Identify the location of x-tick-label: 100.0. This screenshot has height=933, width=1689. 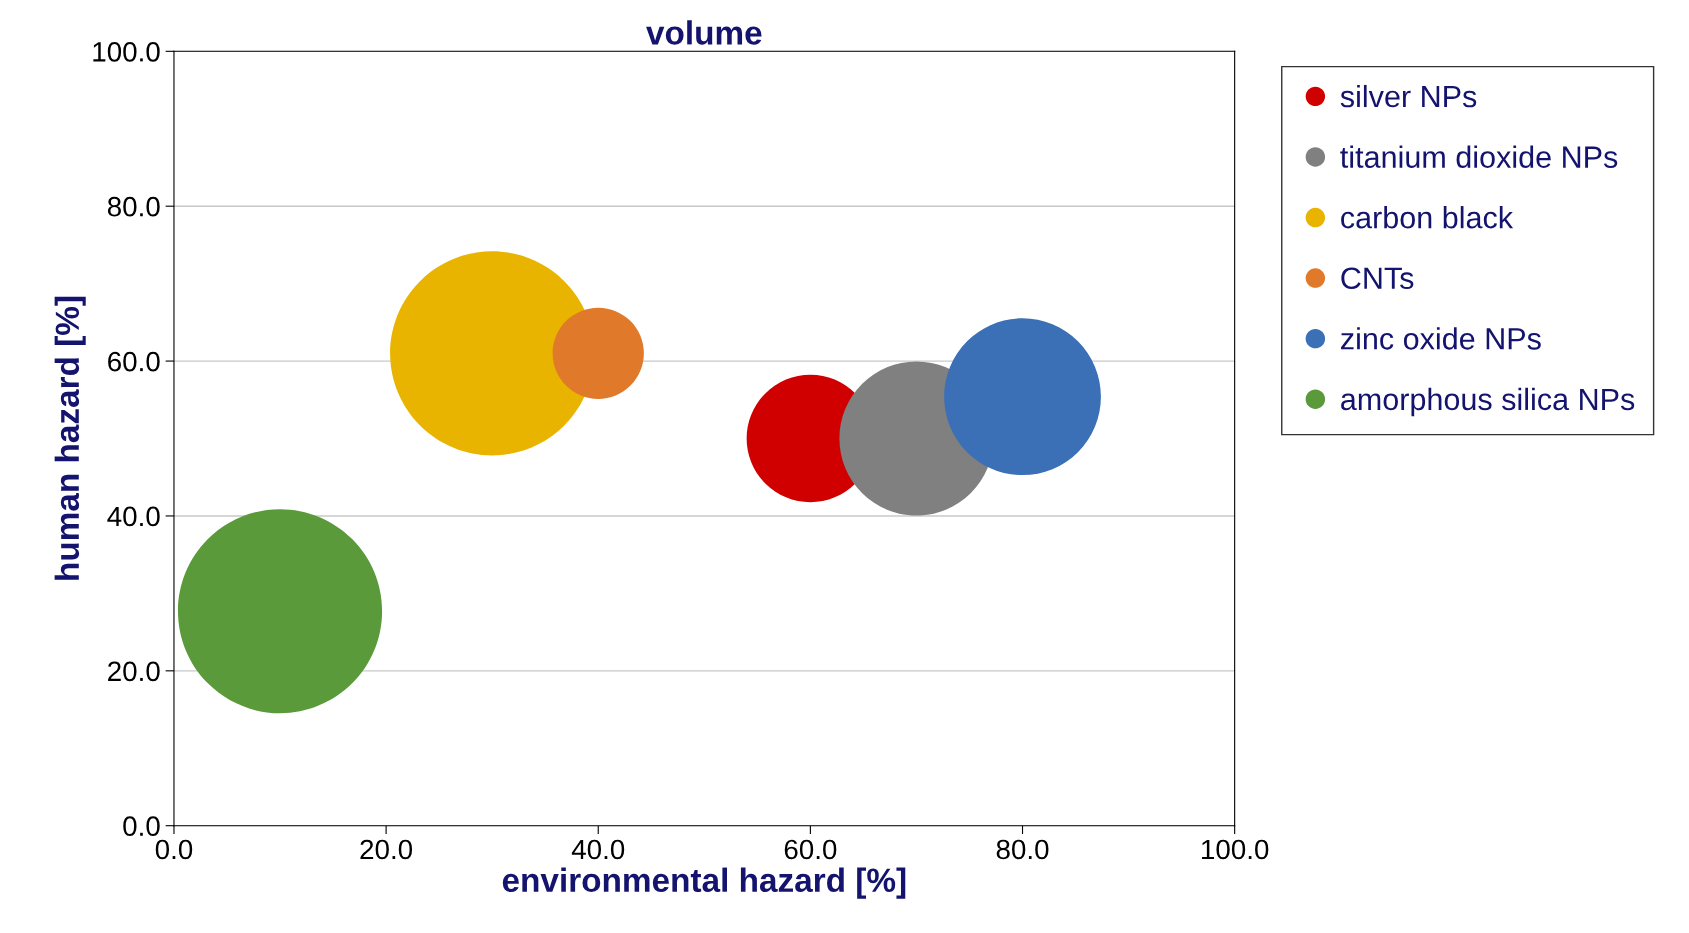
(1235, 849).